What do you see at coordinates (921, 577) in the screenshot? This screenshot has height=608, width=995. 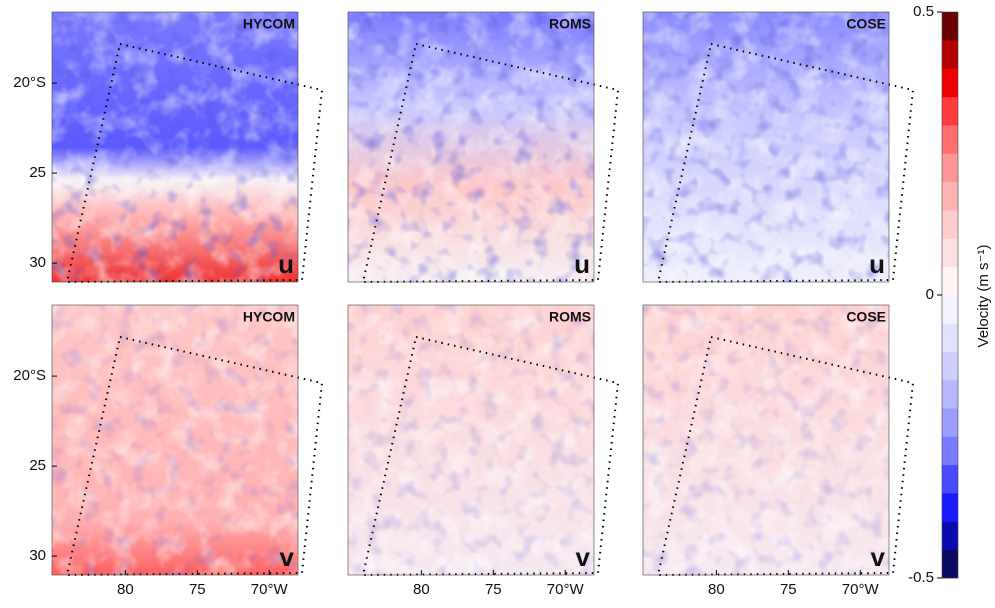 I see `colorbar-tick-label: -0.5` at bounding box center [921, 577].